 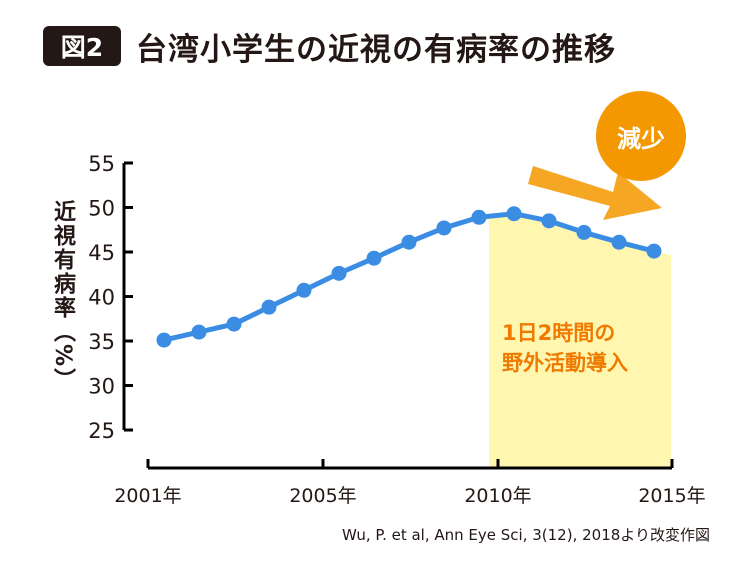 What do you see at coordinates (374, 258) in the screenshot?
I see `data-point-2007` at bounding box center [374, 258].